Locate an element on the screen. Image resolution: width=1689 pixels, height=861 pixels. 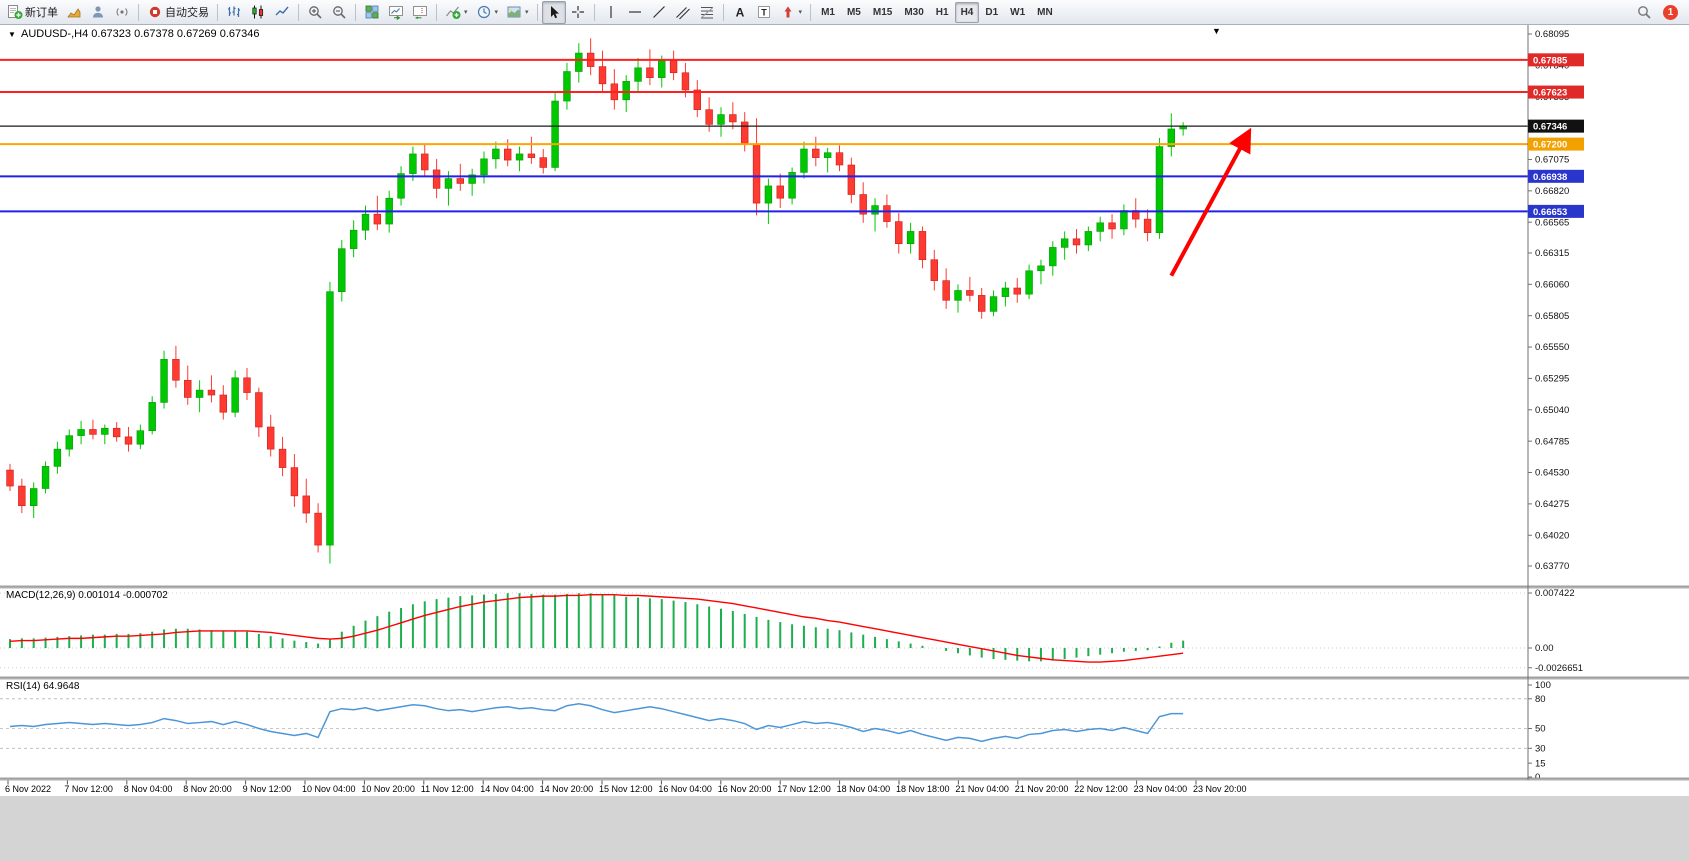
svg-text: 0.65295 is located at coordinates (1552, 379).